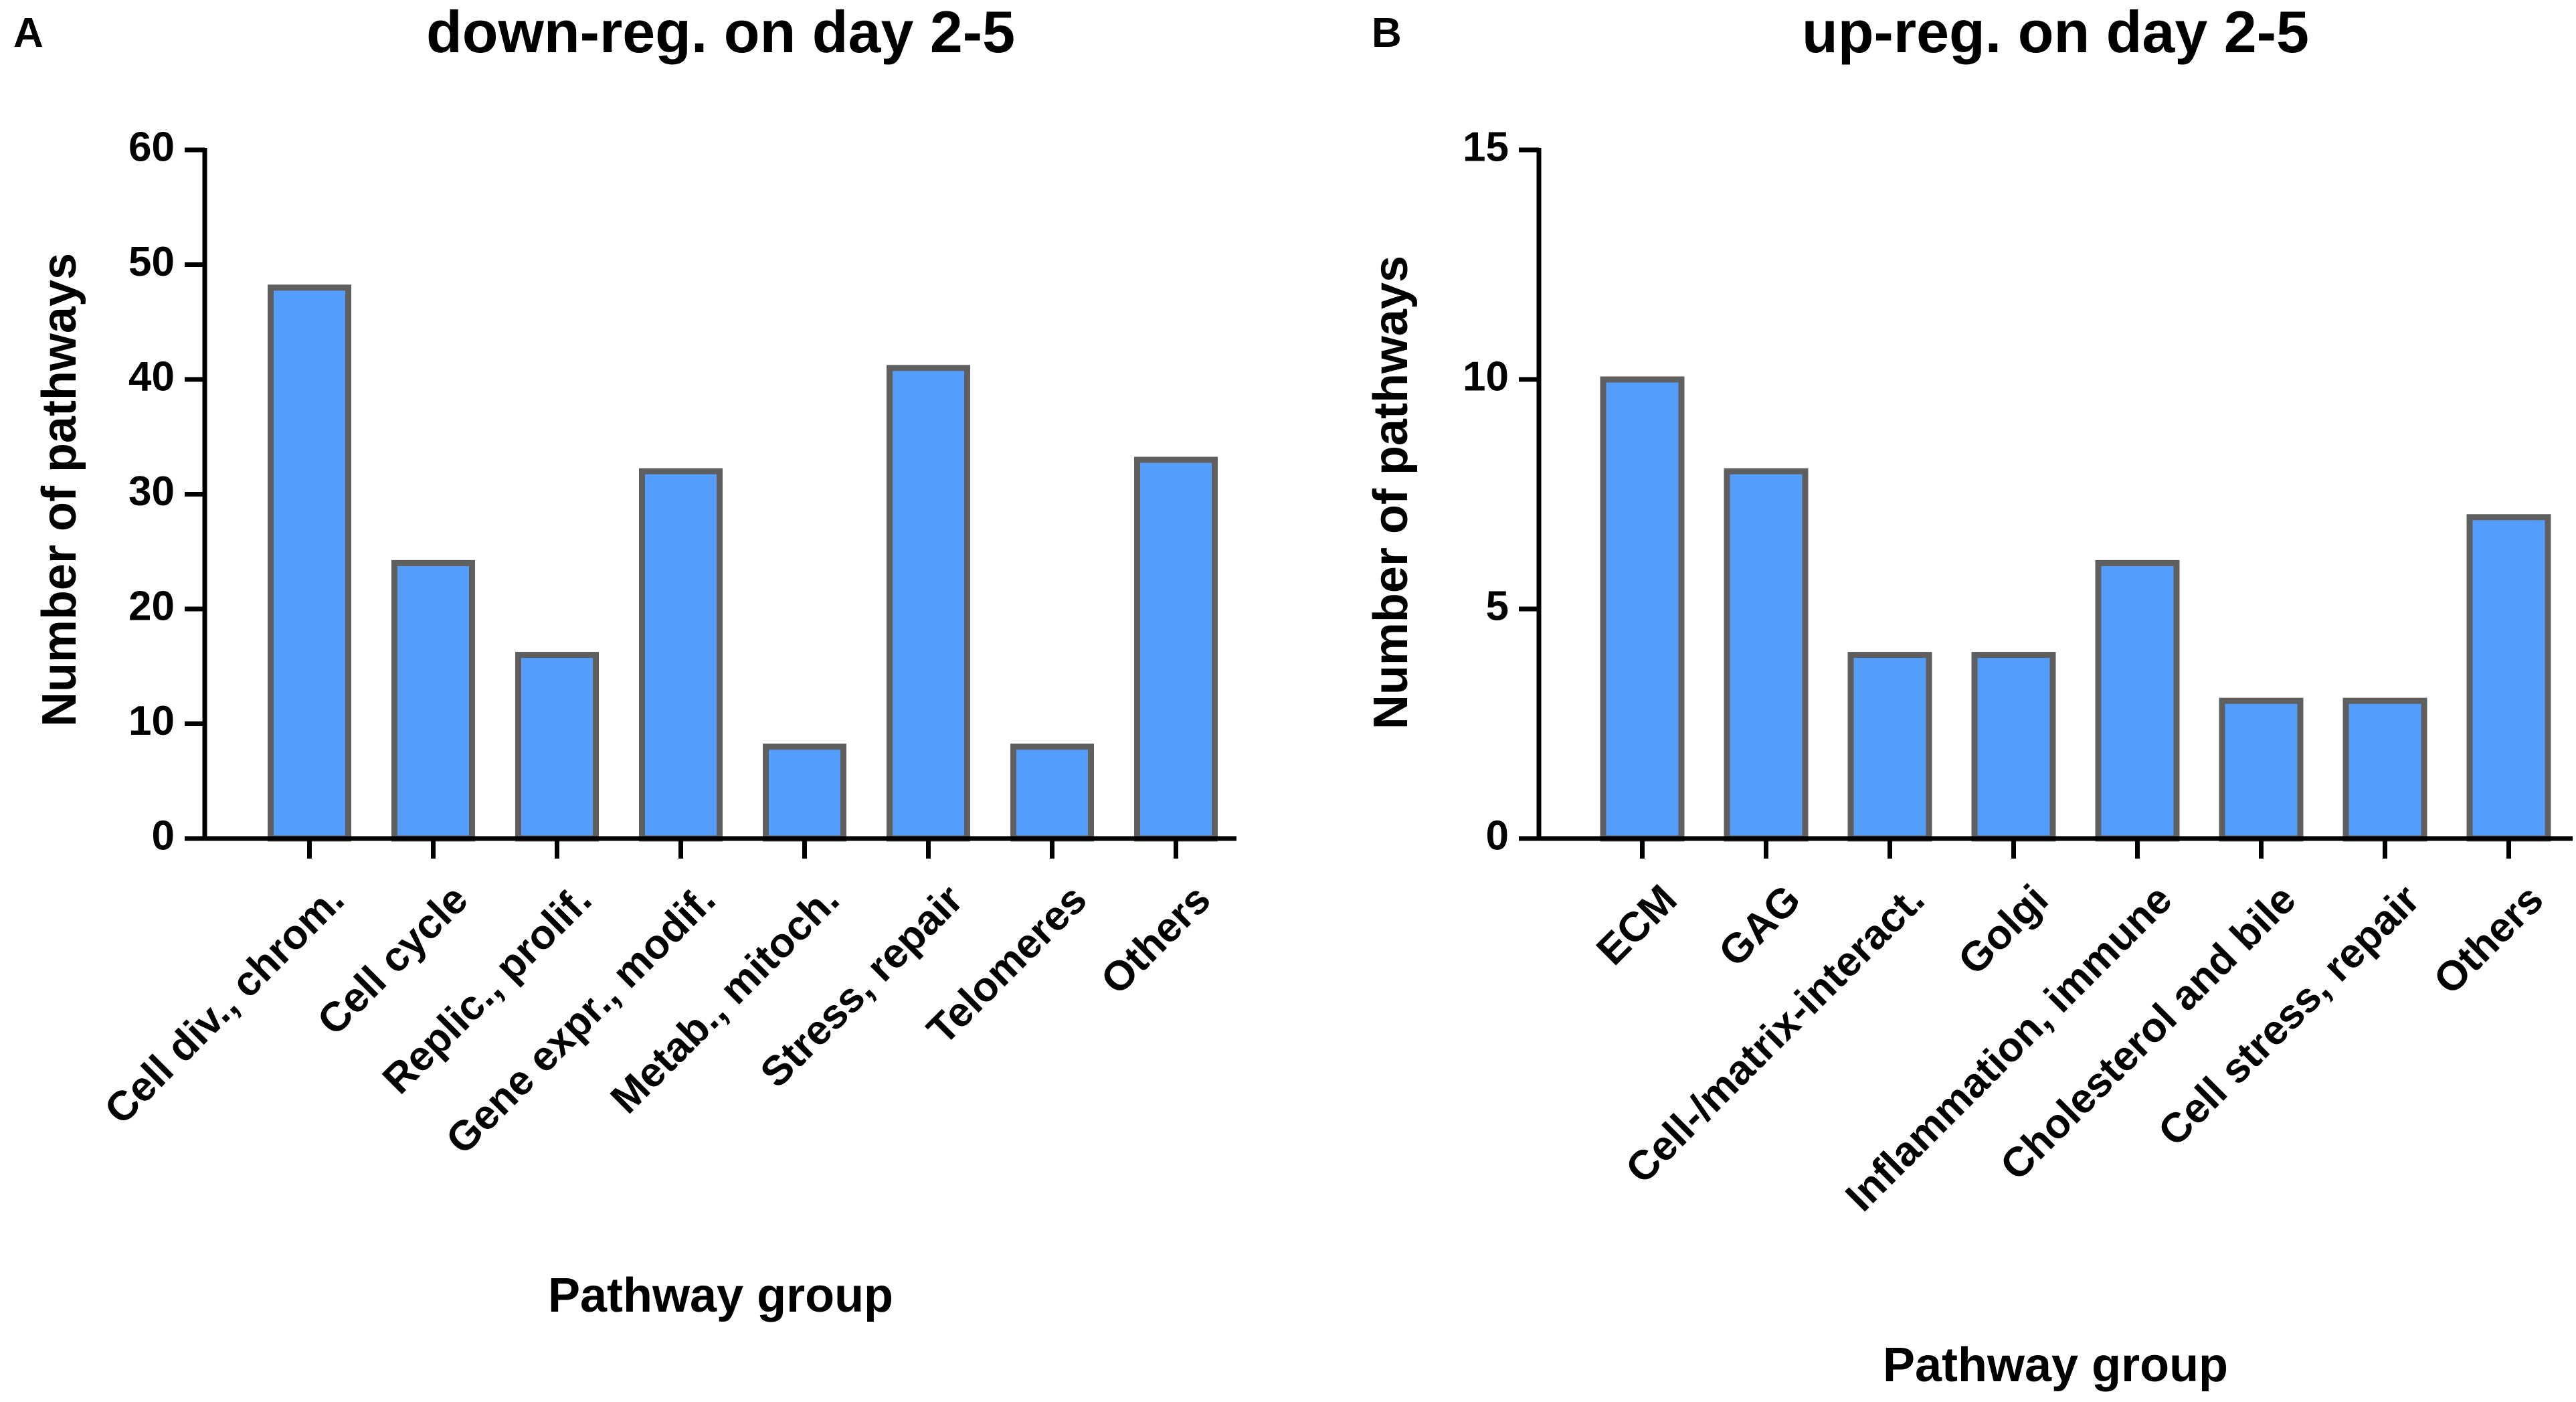  What do you see at coordinates (151, 376) in the screenshot?
I see `y-tick-label: 40` at bounding box center [151, 376].